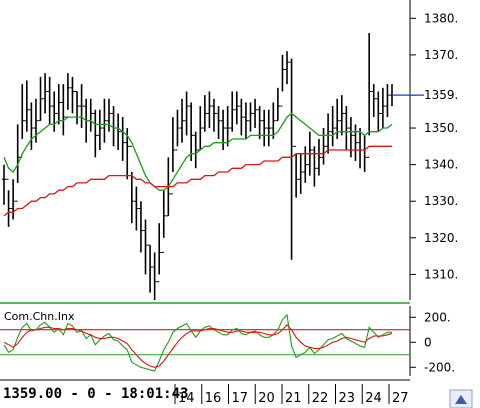 This screenshot has width=480, height=408. Describe the element at coordinates (95, 394) in the screenshot. I see `status-readout: 1359.00 - 0 - 18:01:43` at that location.